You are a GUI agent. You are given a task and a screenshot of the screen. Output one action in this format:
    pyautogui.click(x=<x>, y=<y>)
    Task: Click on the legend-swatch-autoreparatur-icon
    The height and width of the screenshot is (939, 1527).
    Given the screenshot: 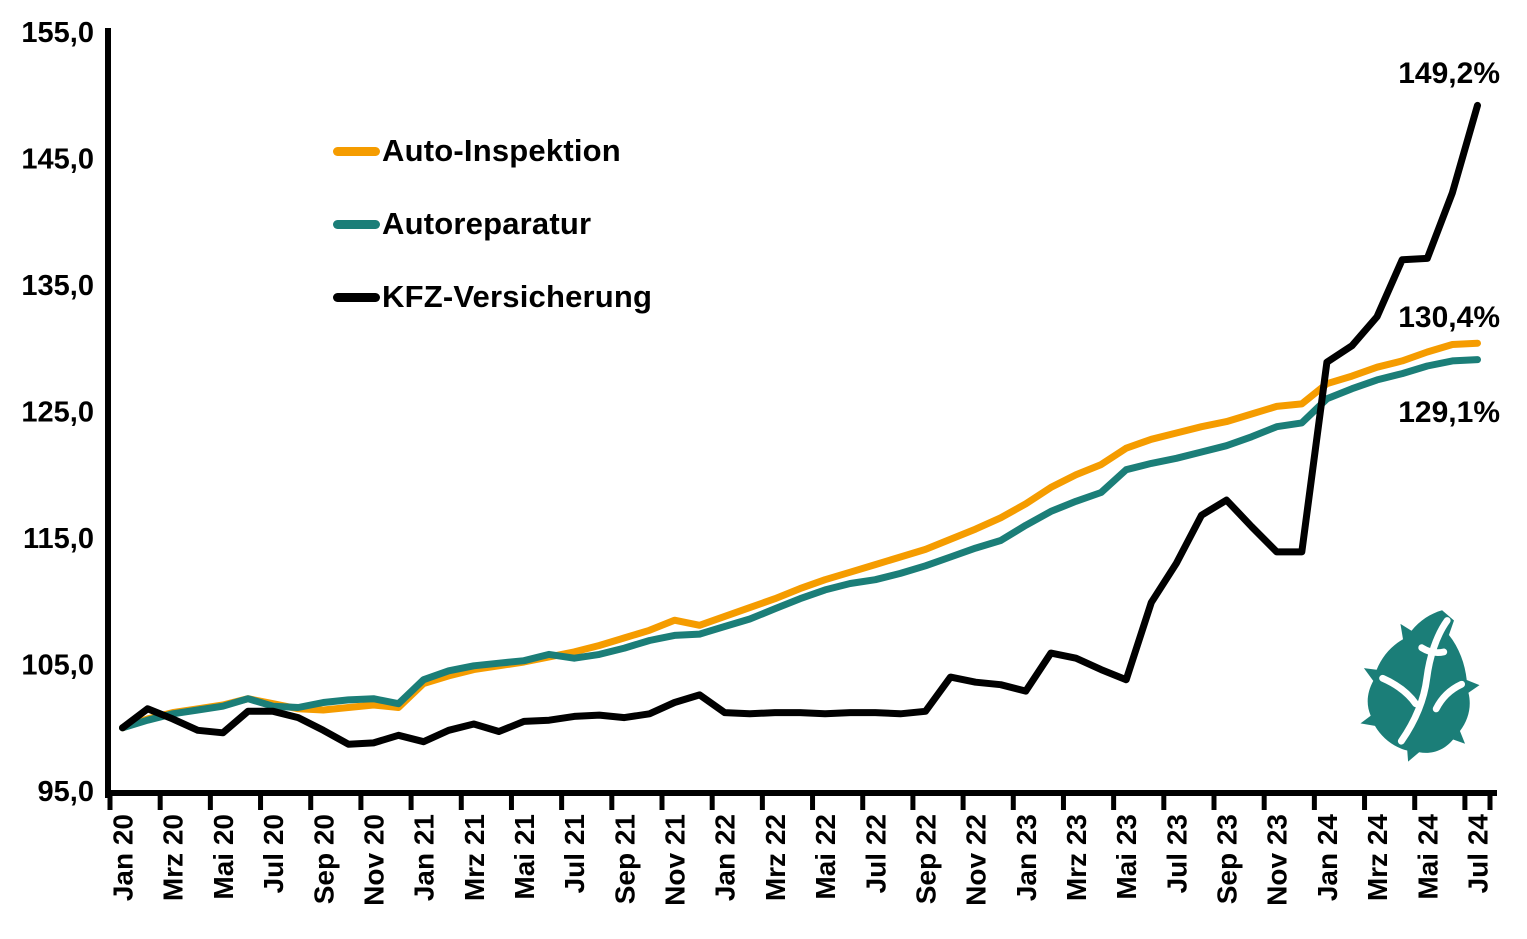 What is the action you would take?
    pyautogui.click(x=356, y=224)
    